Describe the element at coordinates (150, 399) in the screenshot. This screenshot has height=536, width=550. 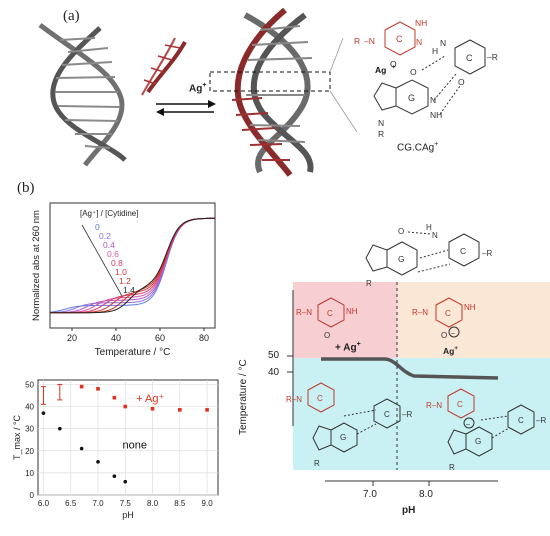
I see `tmax-label-ag: + Ag⁺` at that location.